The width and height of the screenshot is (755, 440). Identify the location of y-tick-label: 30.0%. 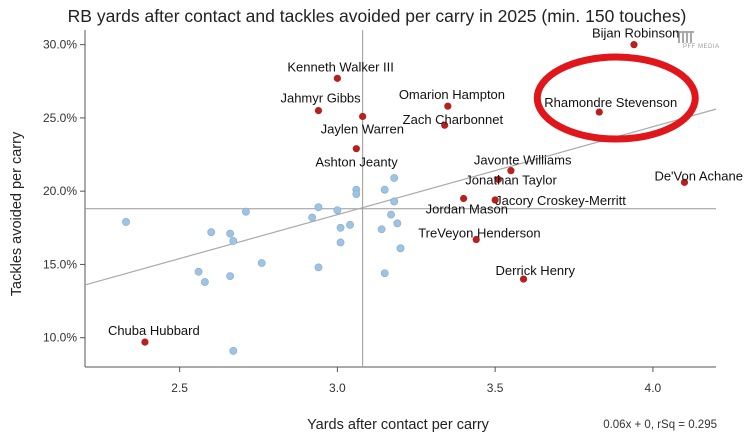
(60, 45).